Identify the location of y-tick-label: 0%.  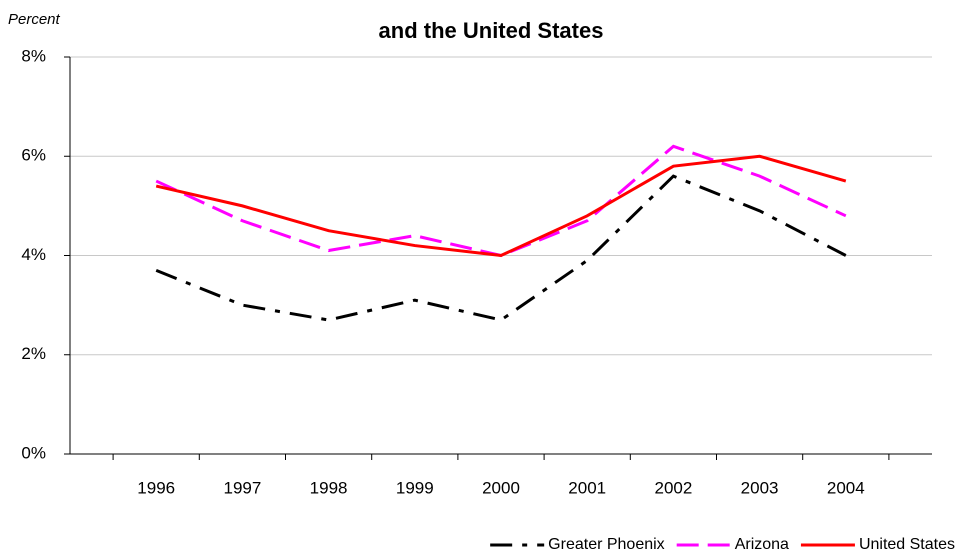
(33, 452).